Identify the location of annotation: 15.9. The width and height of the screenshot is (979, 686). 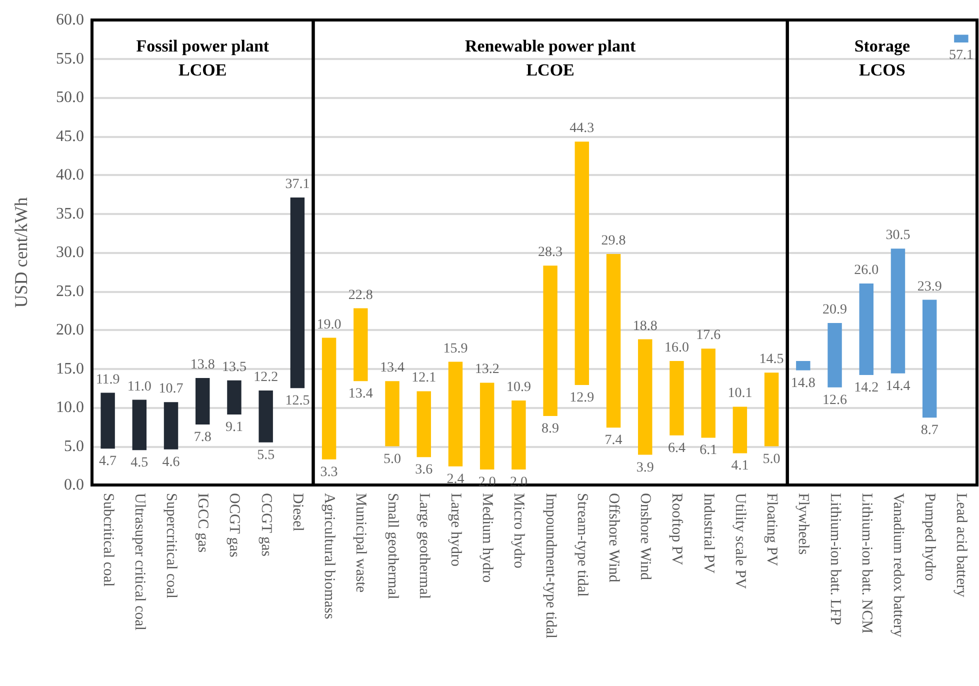
(455, 348).